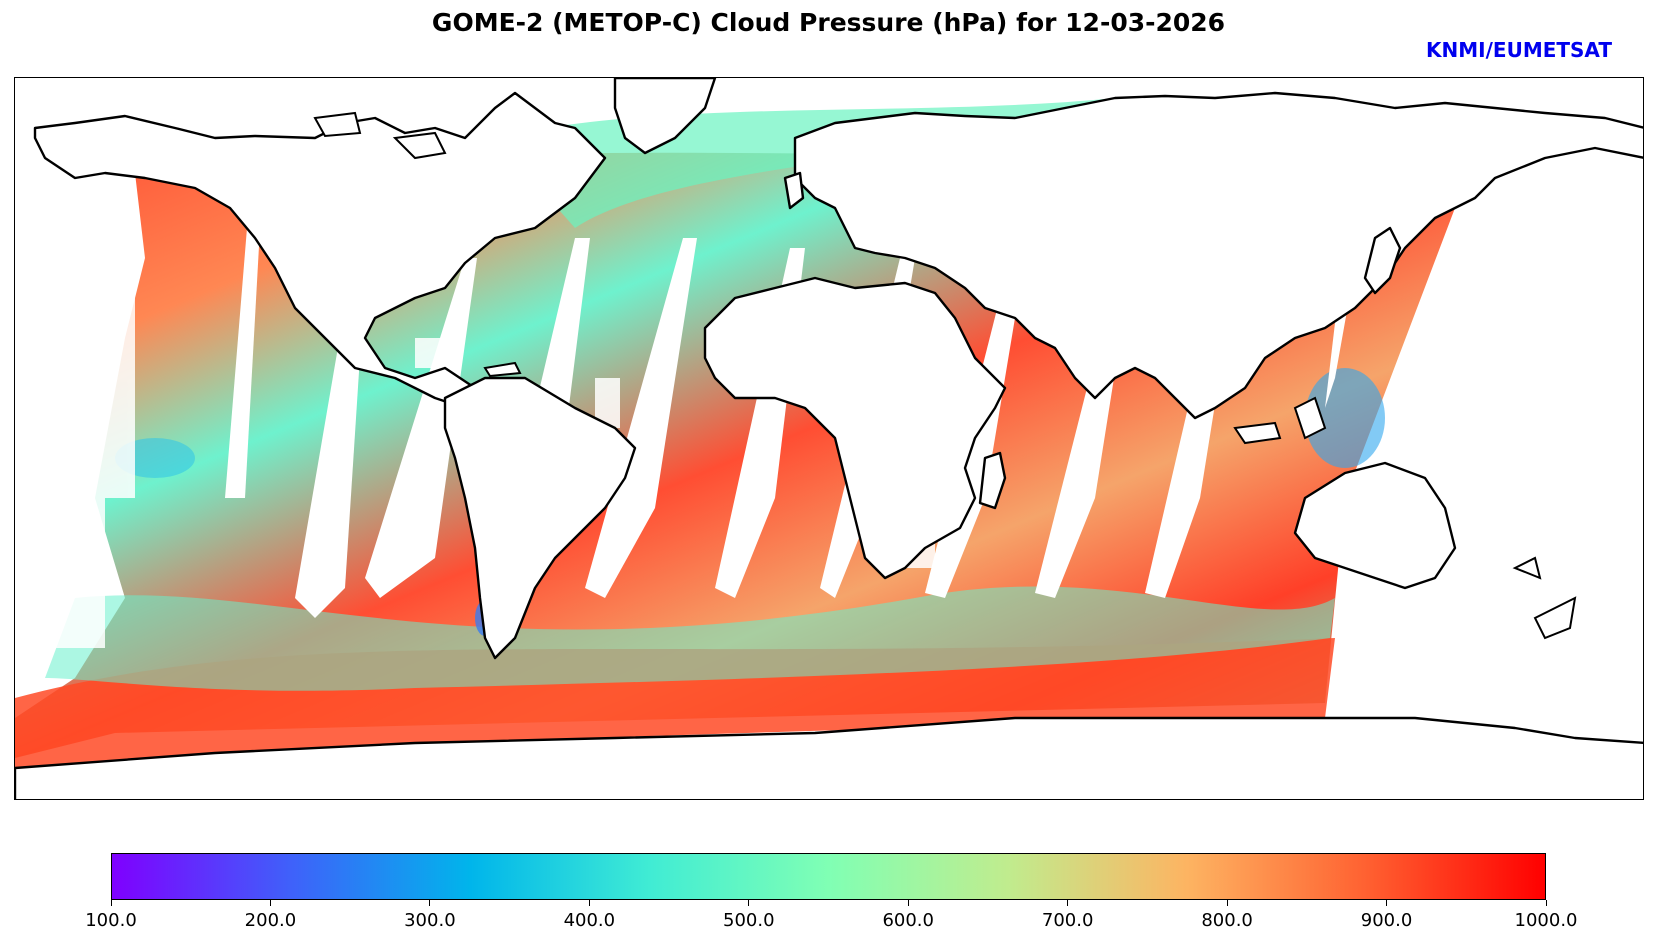 The height and width of the screenshot is (951, 1657). I want to click on japan-outline, so click(1382, 260).